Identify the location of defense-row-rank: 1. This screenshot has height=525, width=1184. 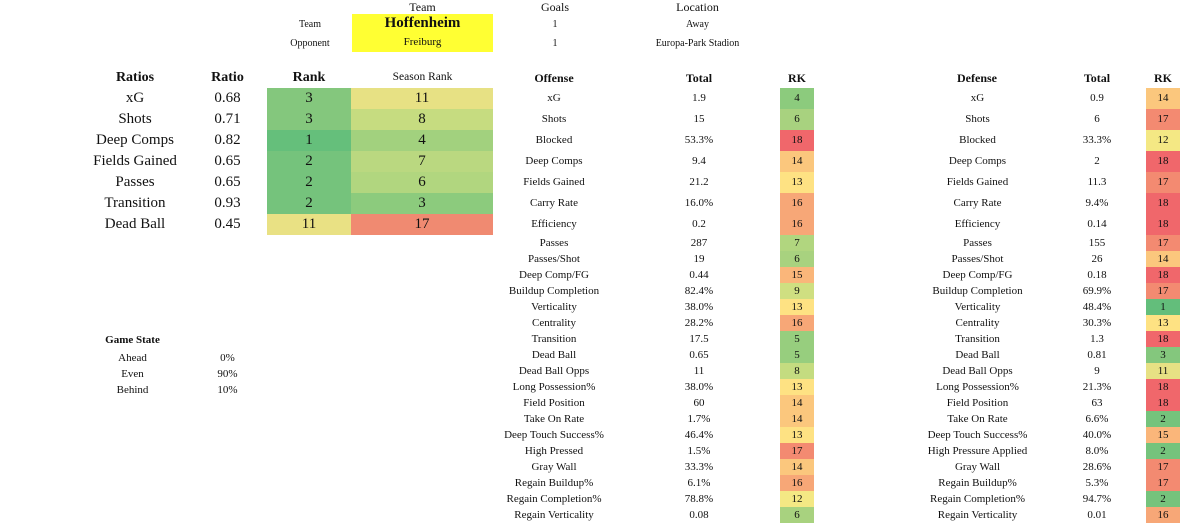
(1163, 307).